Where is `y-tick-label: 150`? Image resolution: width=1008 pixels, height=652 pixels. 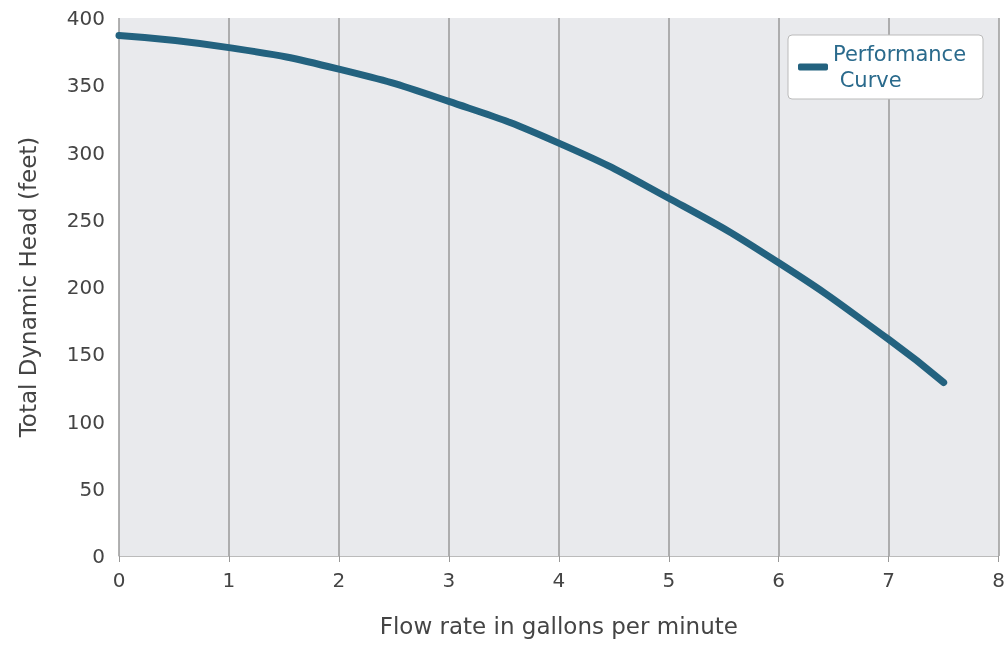 y-tick-label: 150 is located at coordinates (85, 354).